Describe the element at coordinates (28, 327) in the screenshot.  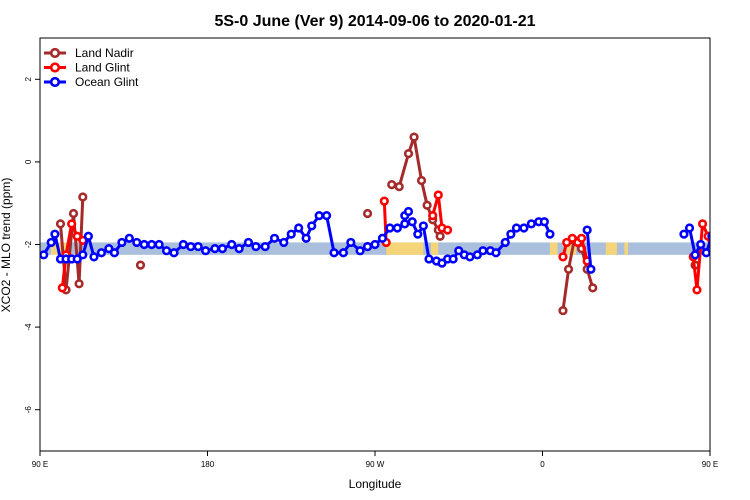
I see `y-tick-label: -4` at that location.